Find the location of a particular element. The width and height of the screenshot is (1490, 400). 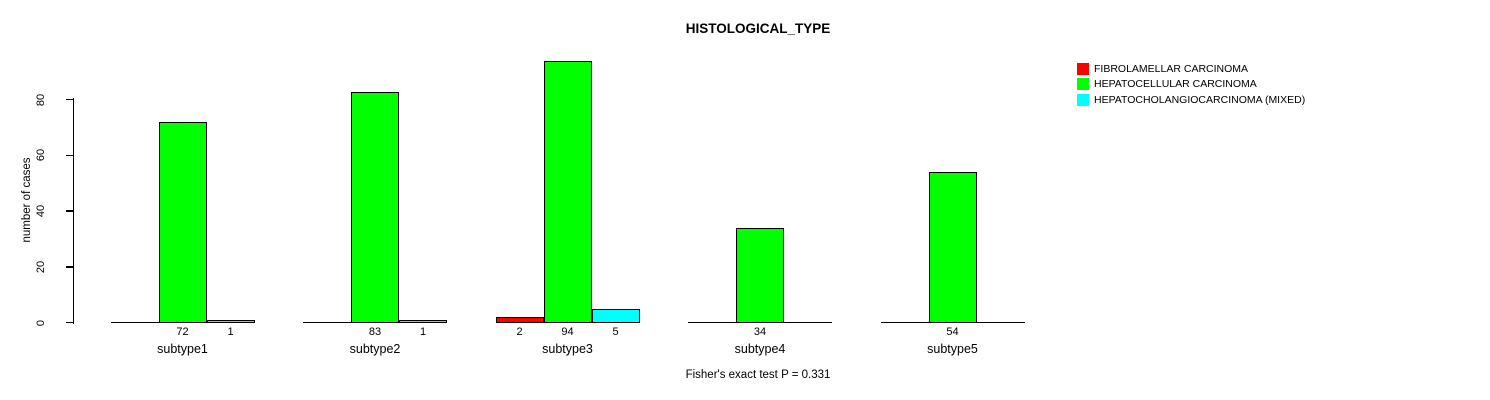

y-tick-label: 40 is located at coordinates (41, 211).